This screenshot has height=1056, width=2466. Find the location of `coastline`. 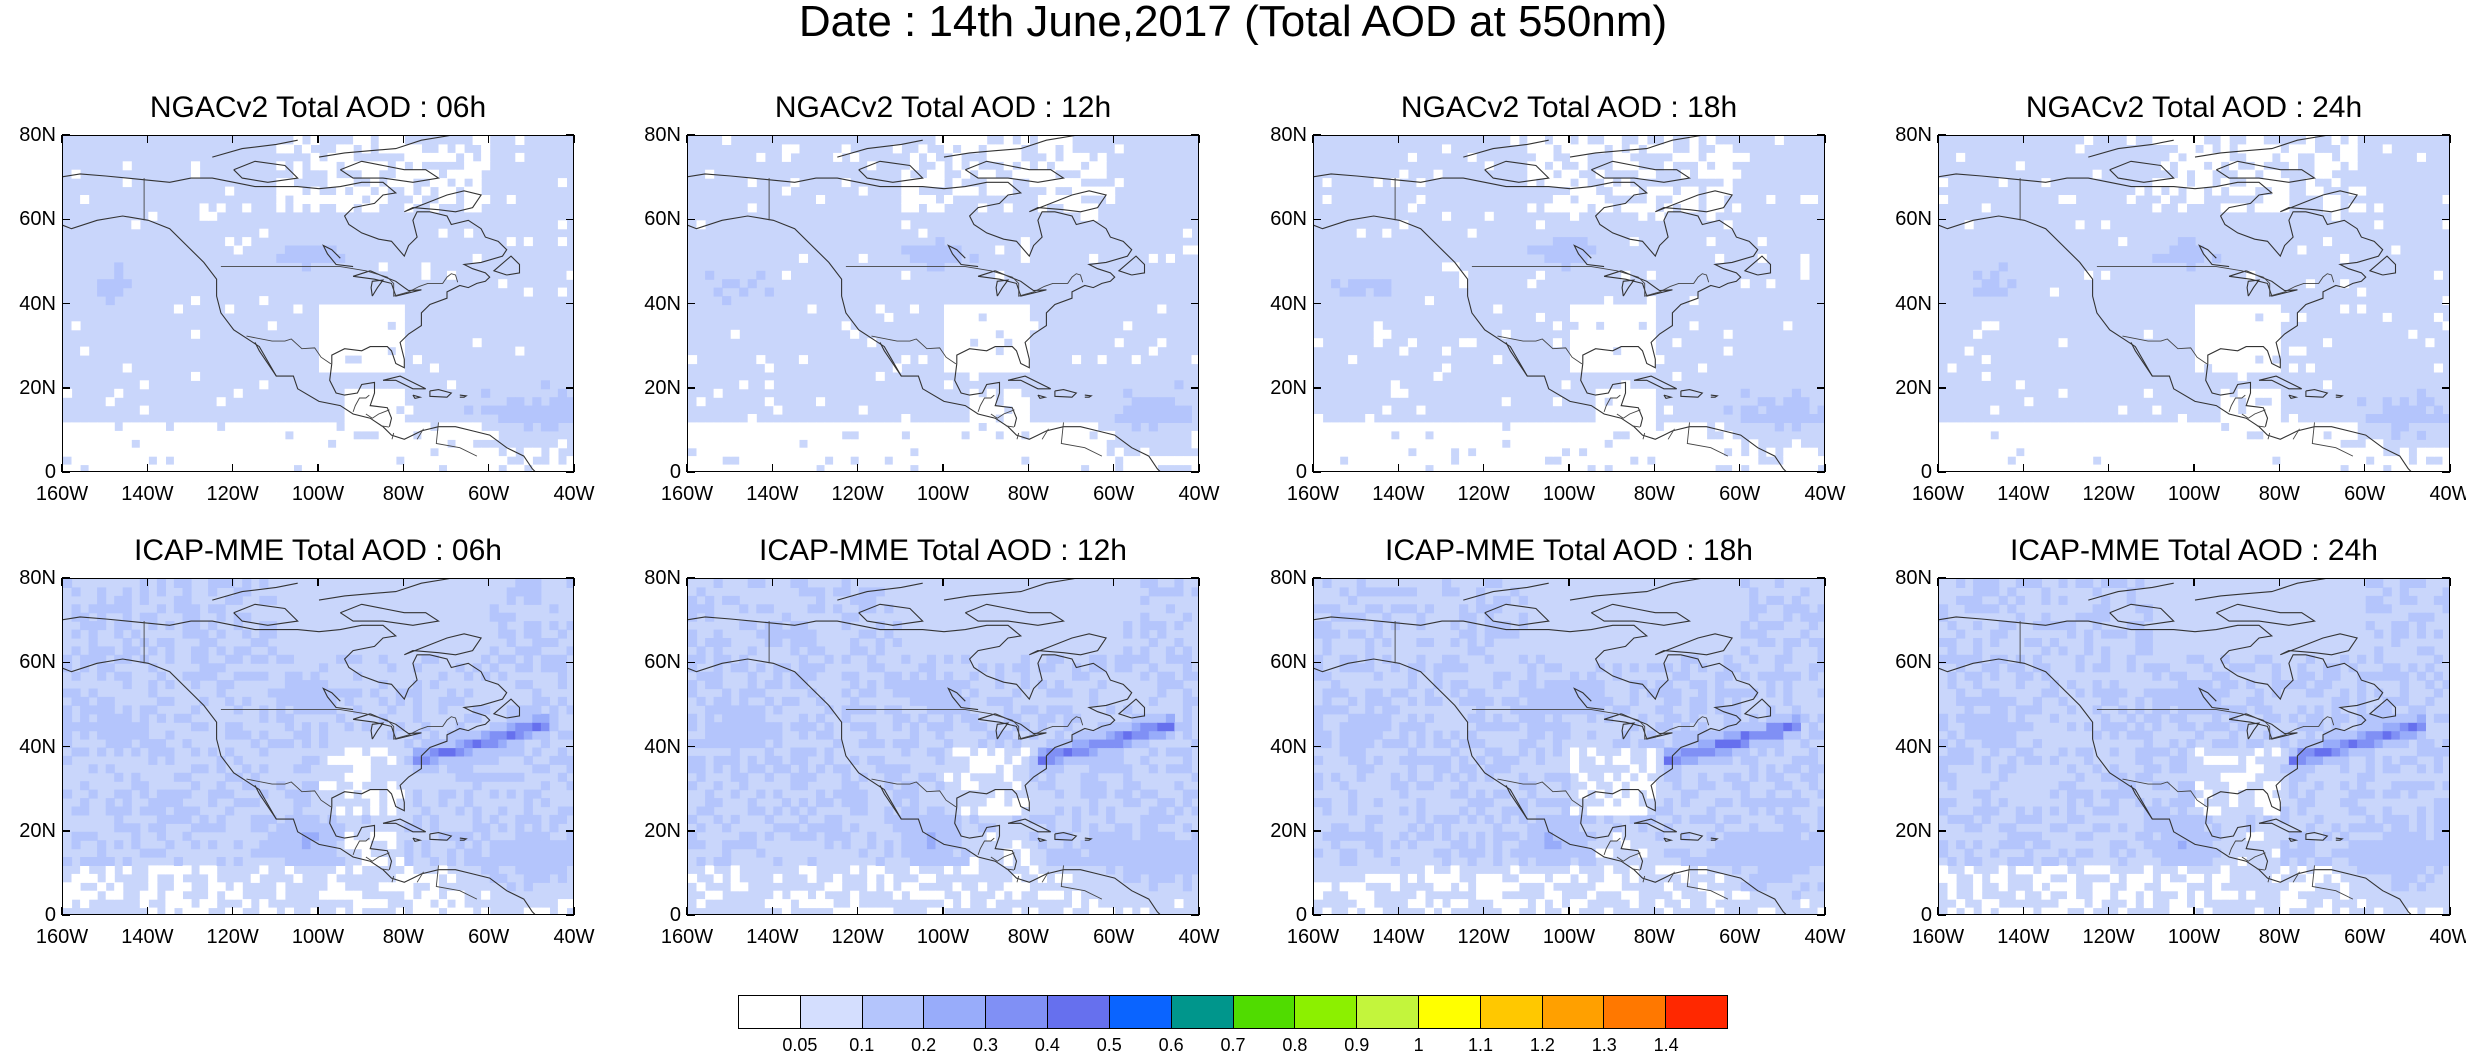

coastline is located at coordinates (1612, 395).